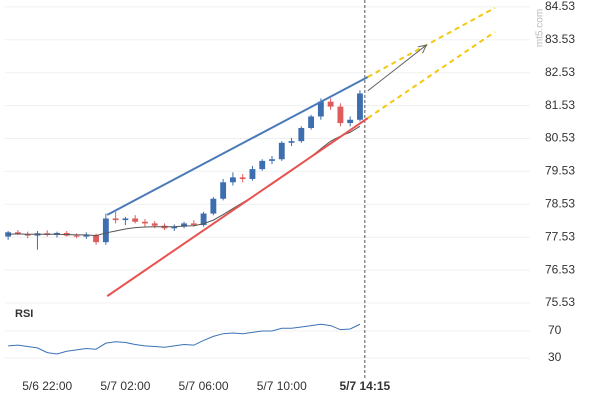 The image size is (590, 400). I want to click on y-tick-label: 78.53, so click(560, 203).